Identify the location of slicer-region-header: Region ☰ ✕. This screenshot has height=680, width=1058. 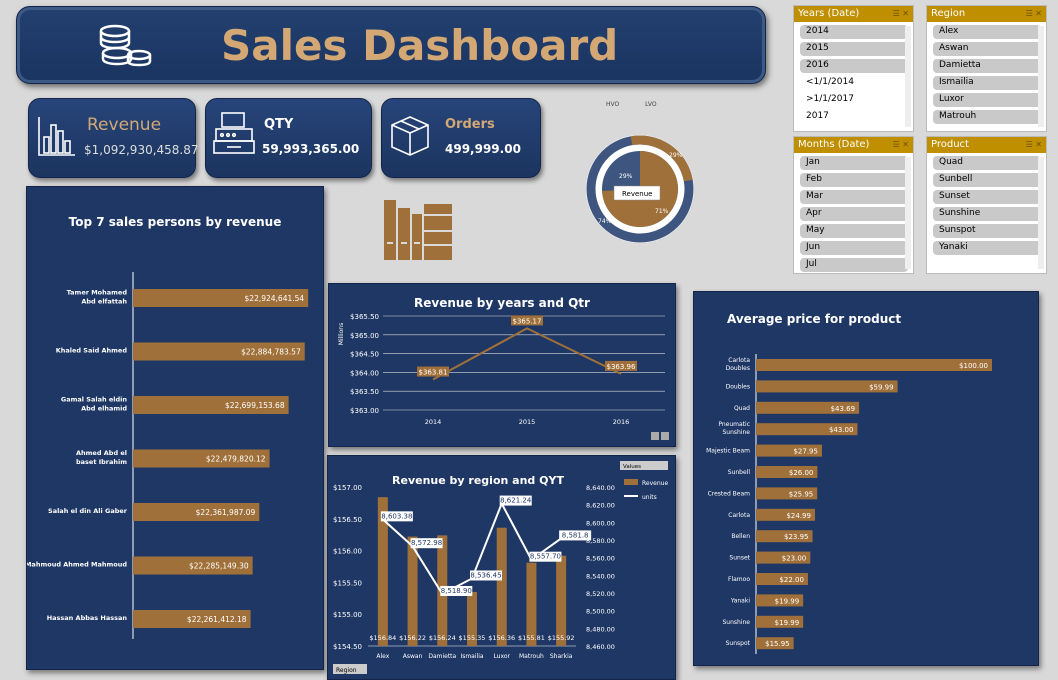
(986, 14).